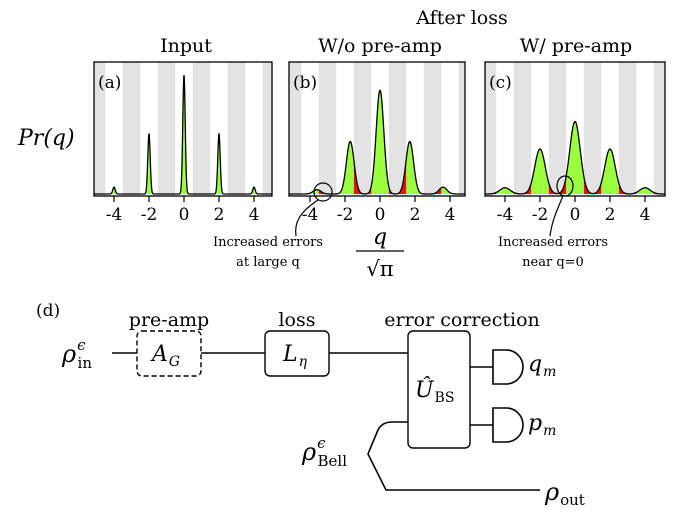 Image resolution: width=693 pixels, height=513 pixels. What do you see at coordinates (542, 425) in the screenshot?
I see `pm-label: pm` at bounding box center [542, 425].